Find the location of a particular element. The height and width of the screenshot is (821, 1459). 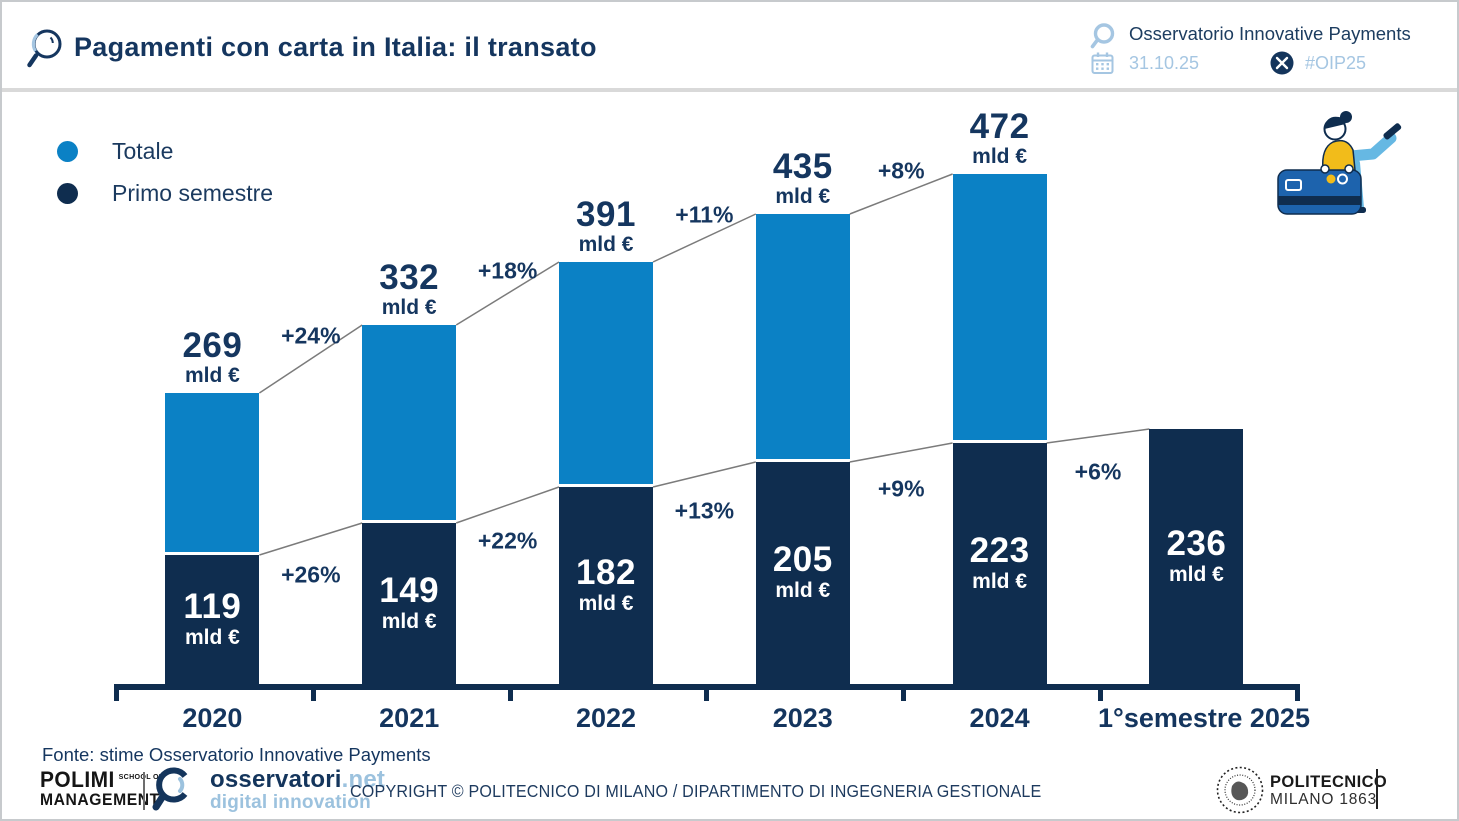

polimi-management: MANAGEMENT is located at coordinates (100, 800).